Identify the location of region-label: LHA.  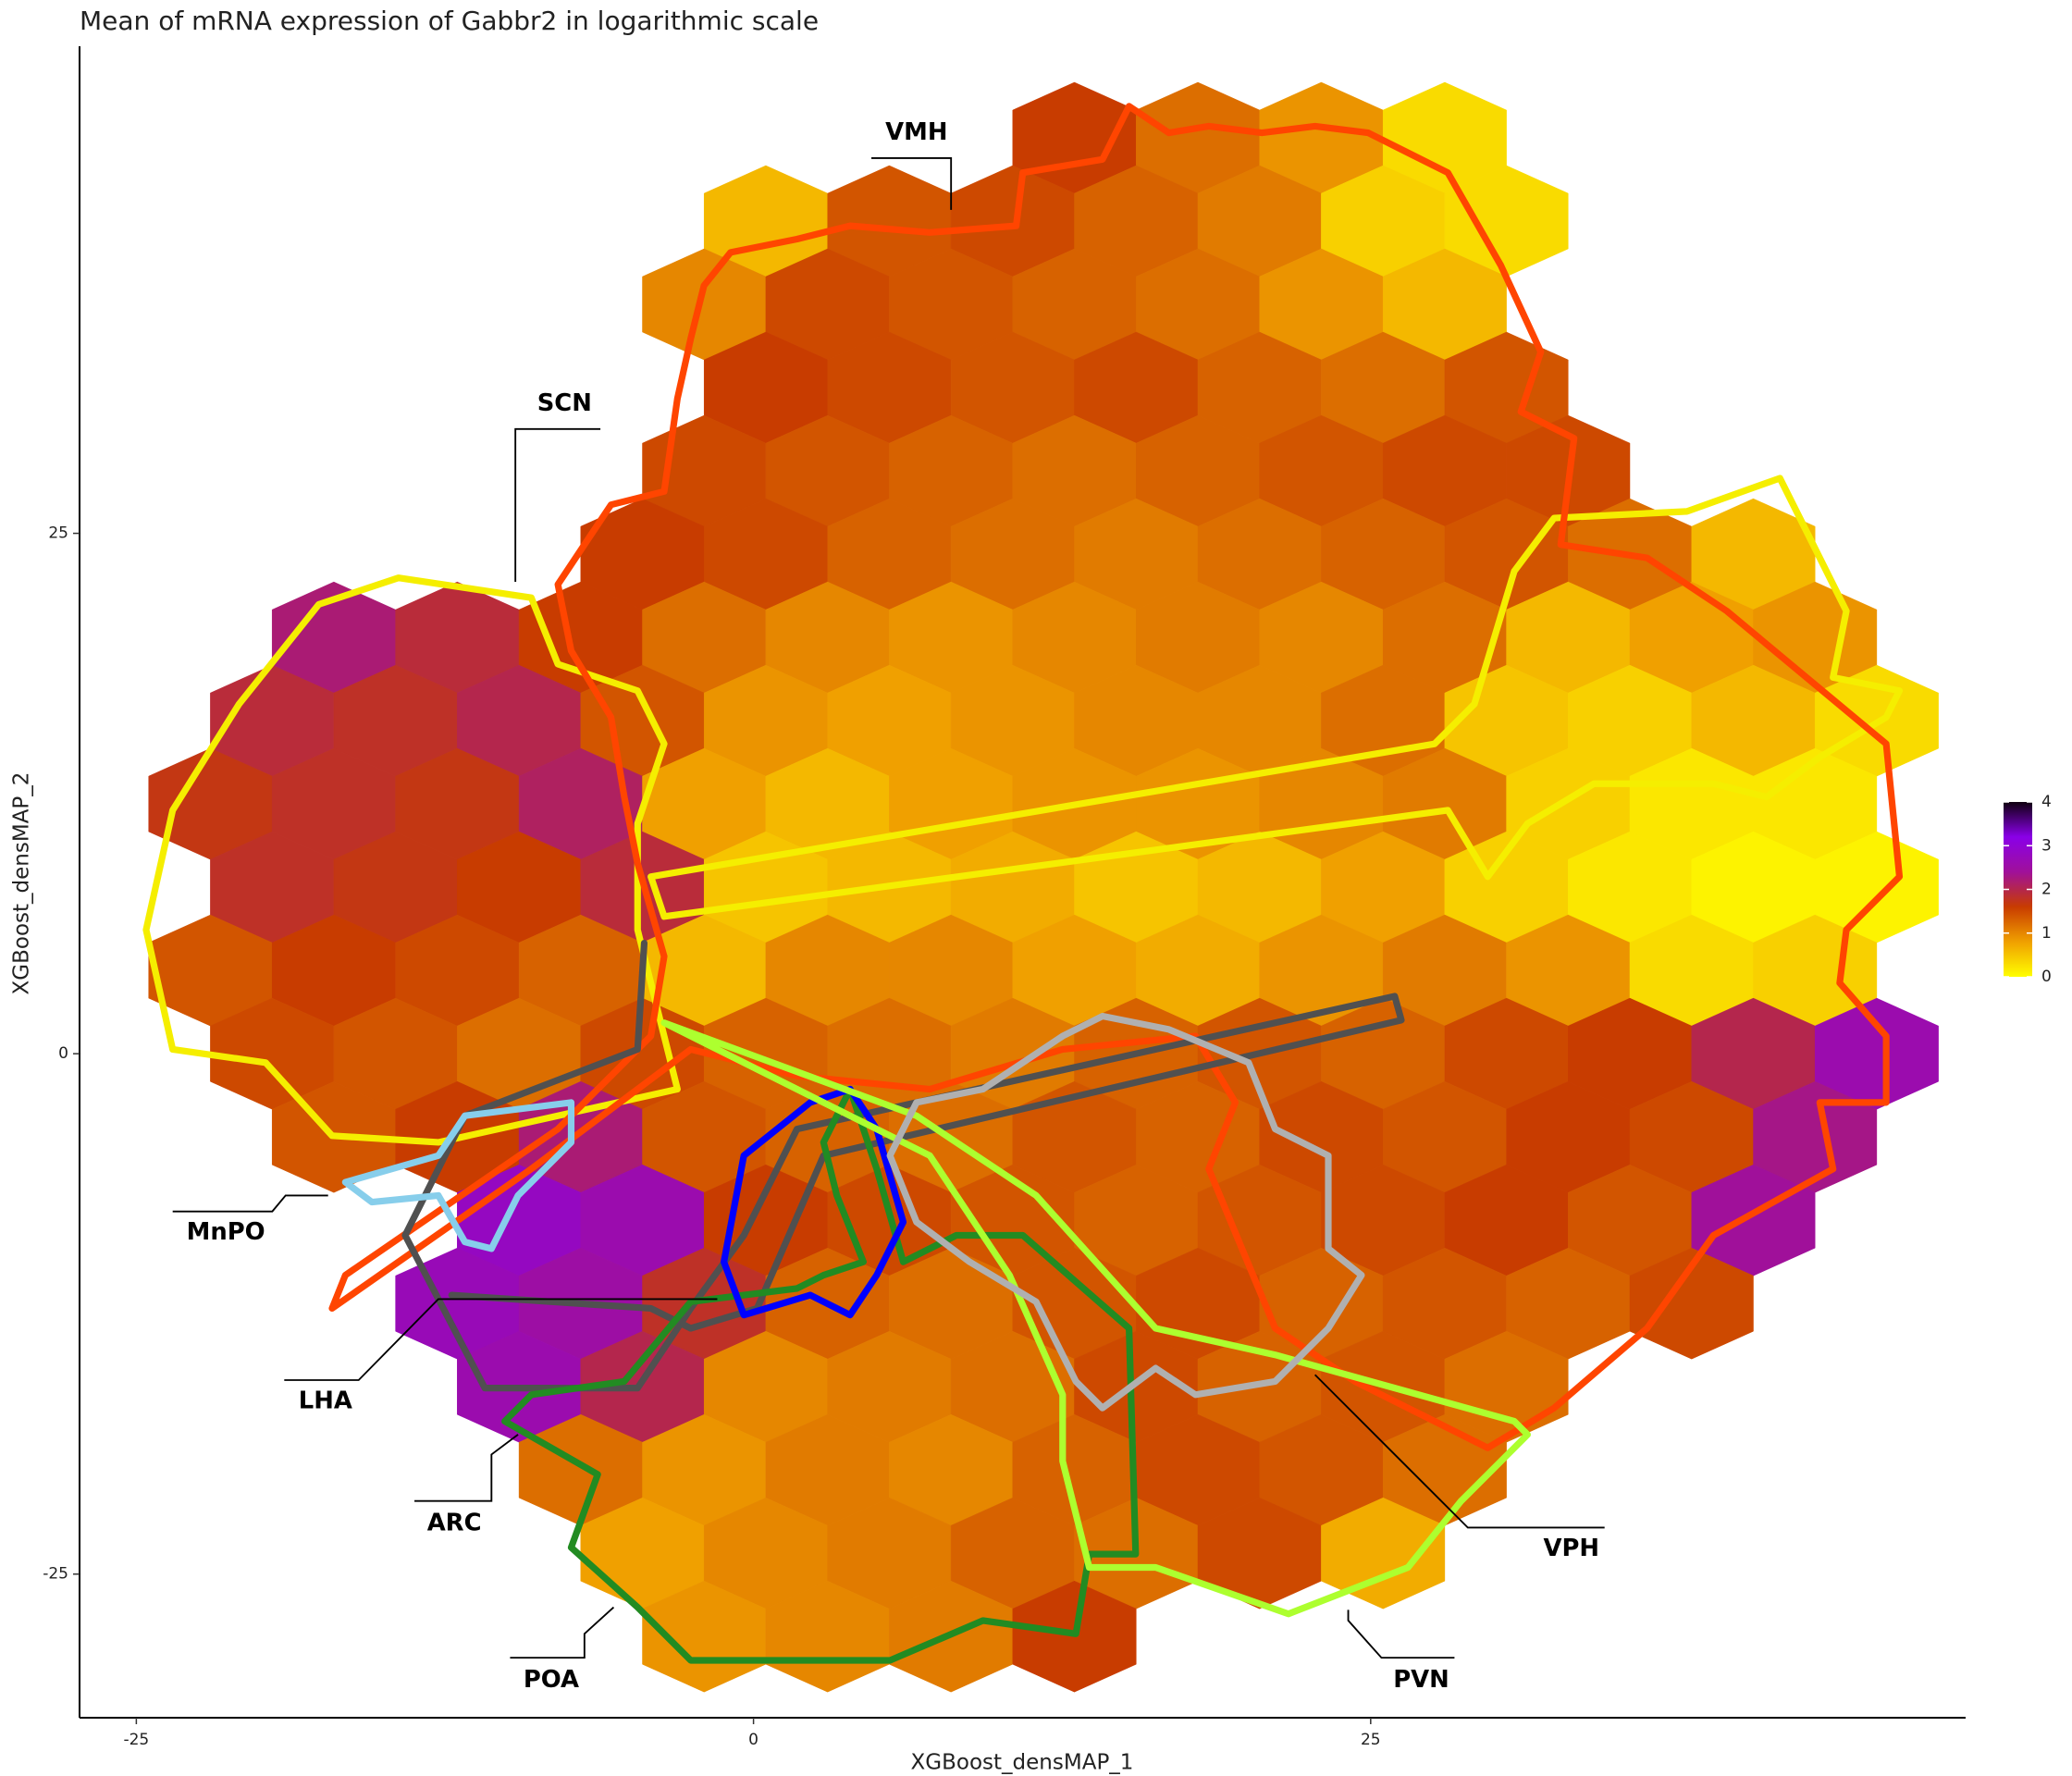
(326, 1401).